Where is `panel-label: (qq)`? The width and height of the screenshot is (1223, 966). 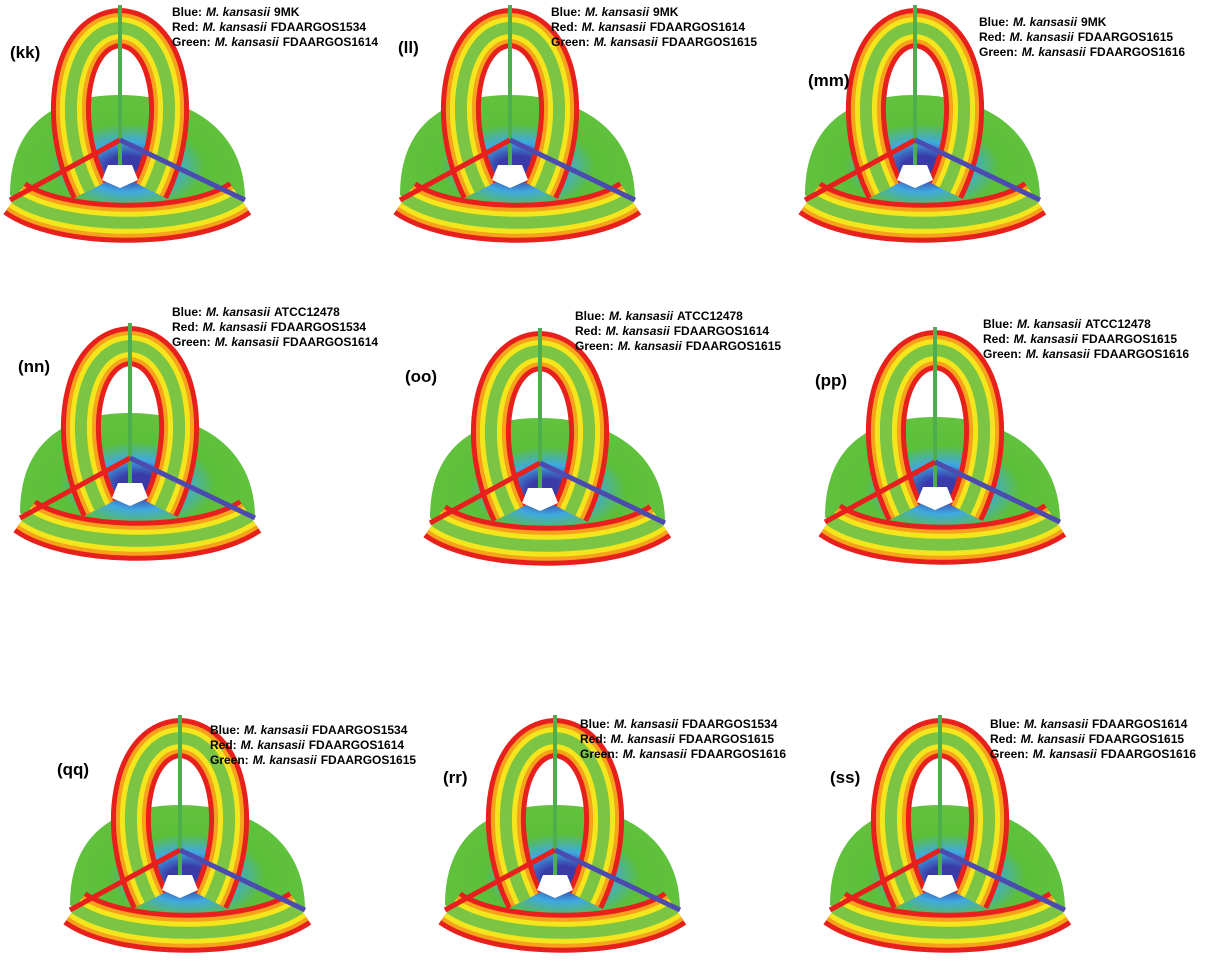 panel-label: (qq) is located at coordinates (73, 769).